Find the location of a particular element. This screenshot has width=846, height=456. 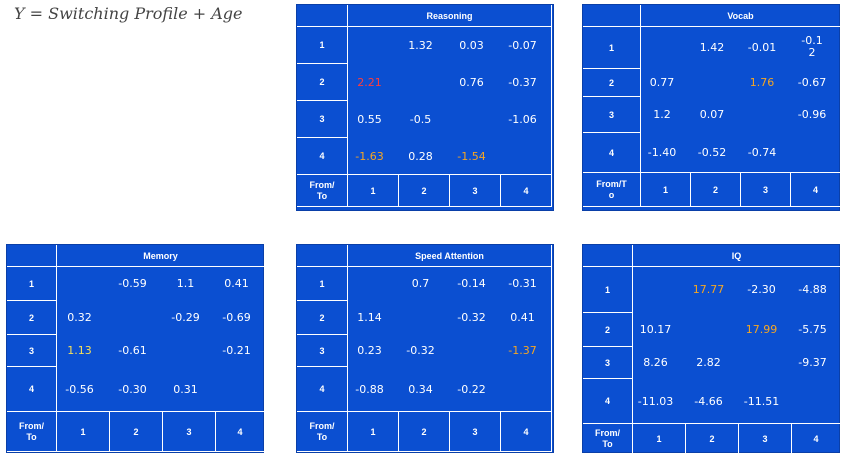

value-cell: 0.76 is located at coordinates (471, 82).